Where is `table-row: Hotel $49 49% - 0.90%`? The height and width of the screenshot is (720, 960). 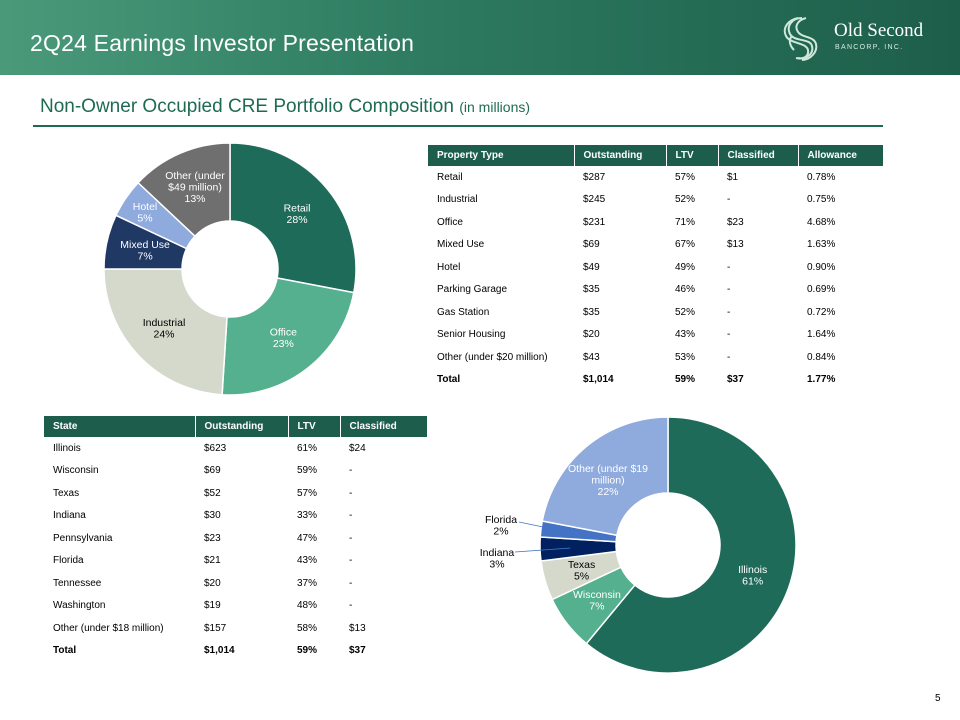
table-row: Hotel $49 49% - 0.90% is located at coordinates (655, 267).